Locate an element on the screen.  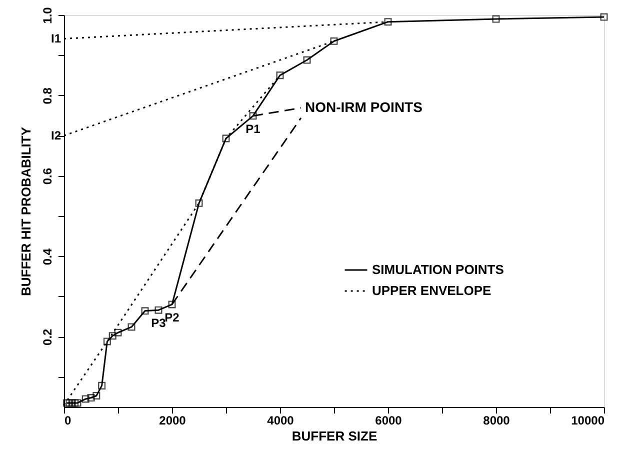
annotation: P2 is located at coordinates (172, 317).